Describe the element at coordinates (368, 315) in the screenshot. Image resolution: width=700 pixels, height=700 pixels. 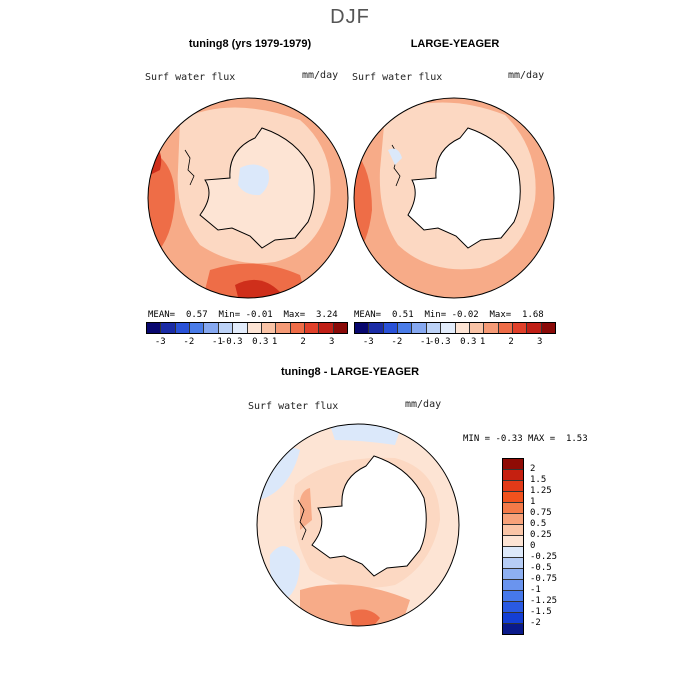
I see `panel-2-mean-label: MEAN=` at that location.